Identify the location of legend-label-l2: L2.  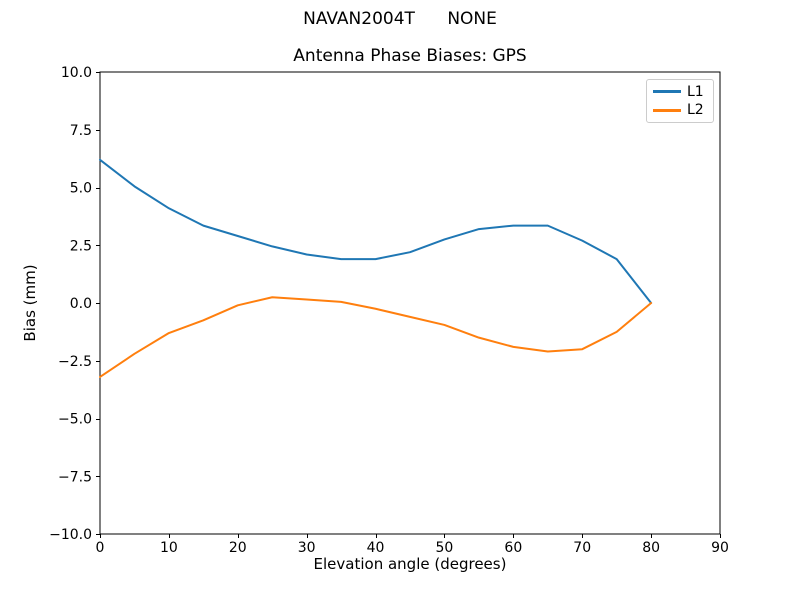
(695, 110).